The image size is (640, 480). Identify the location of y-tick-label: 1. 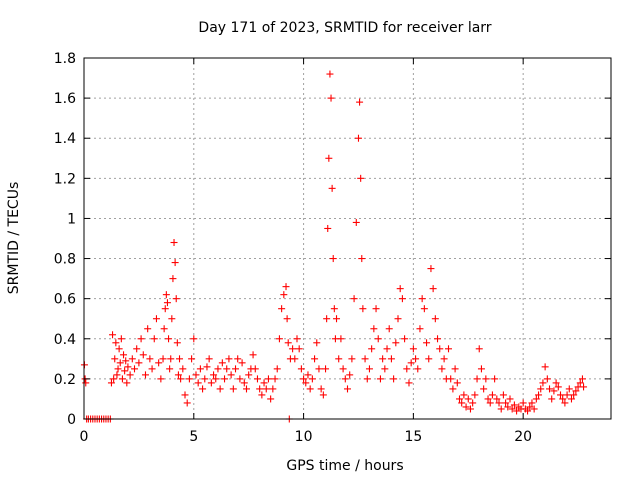
(71, 219).